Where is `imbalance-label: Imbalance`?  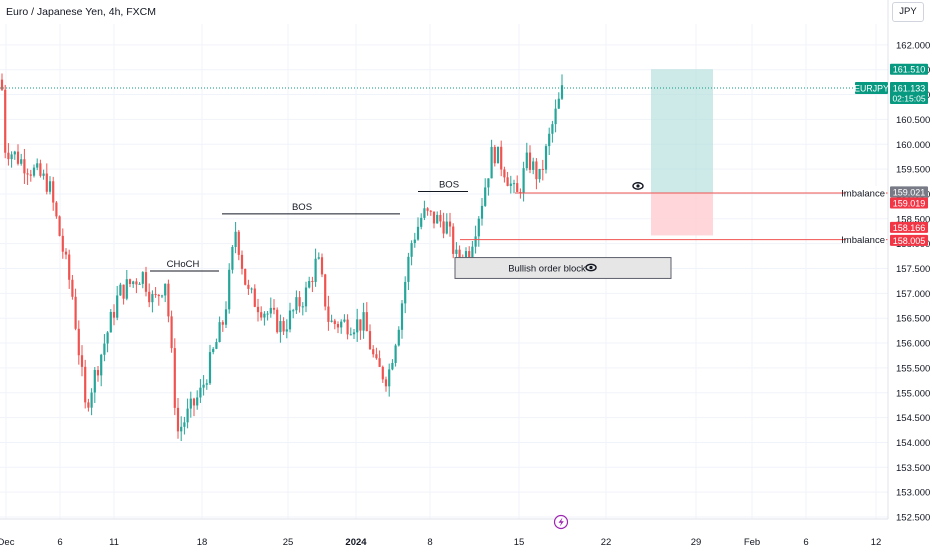 imbalance-label: Imbalance is located at coordinates (863, 193).